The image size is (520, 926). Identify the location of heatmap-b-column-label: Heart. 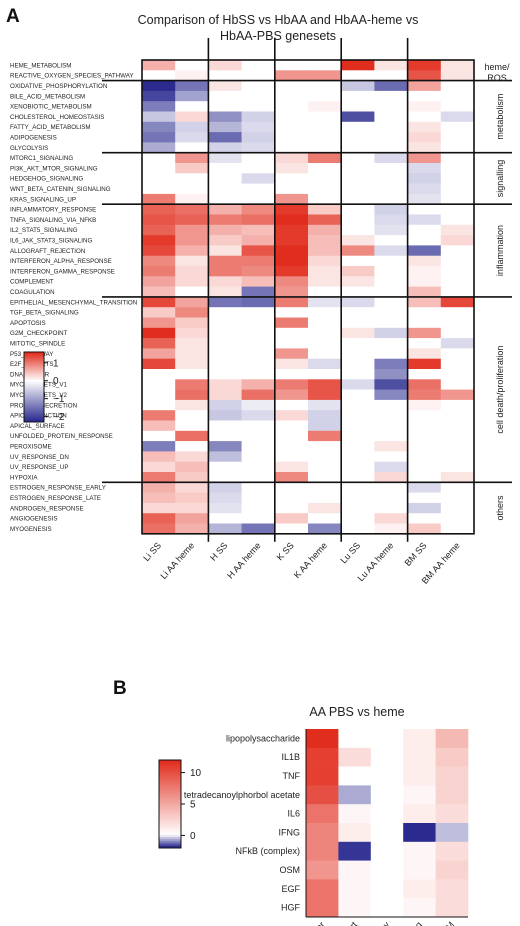
(348, 922).